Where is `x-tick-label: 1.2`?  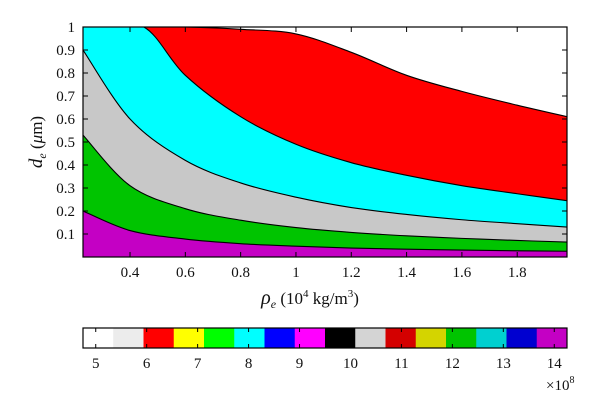 x-tick-label: 1.2 is located at coordinates (351, 273).